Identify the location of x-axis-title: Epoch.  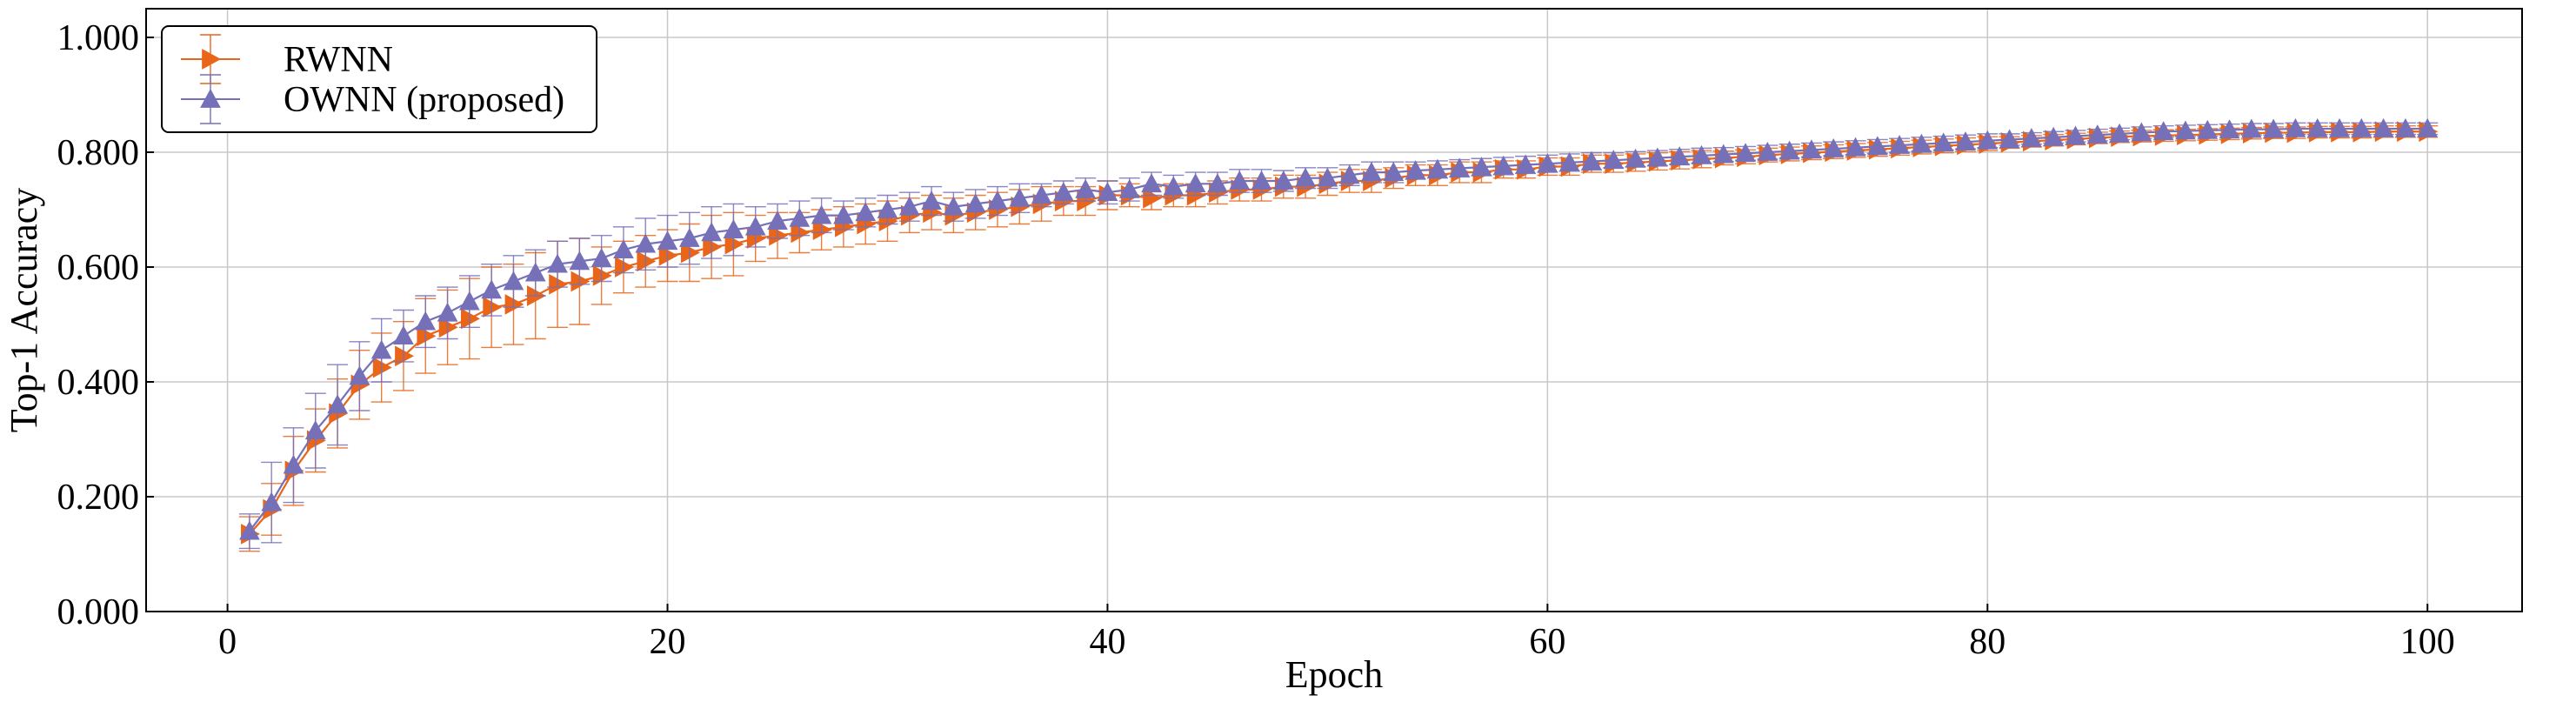
(1334, 674).